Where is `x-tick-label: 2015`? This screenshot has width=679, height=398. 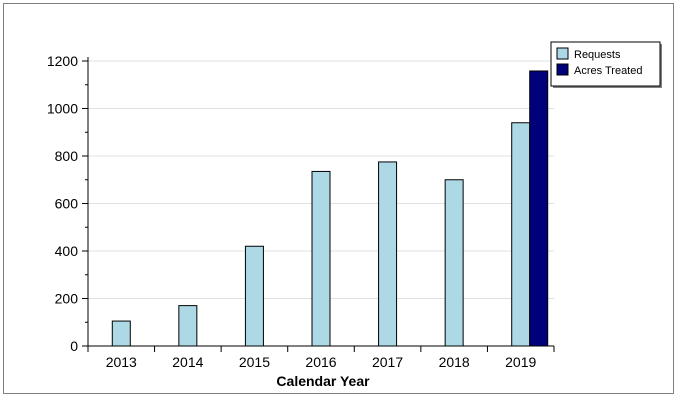 x-tick-label: 2015 is located at coordinates (254, 362).